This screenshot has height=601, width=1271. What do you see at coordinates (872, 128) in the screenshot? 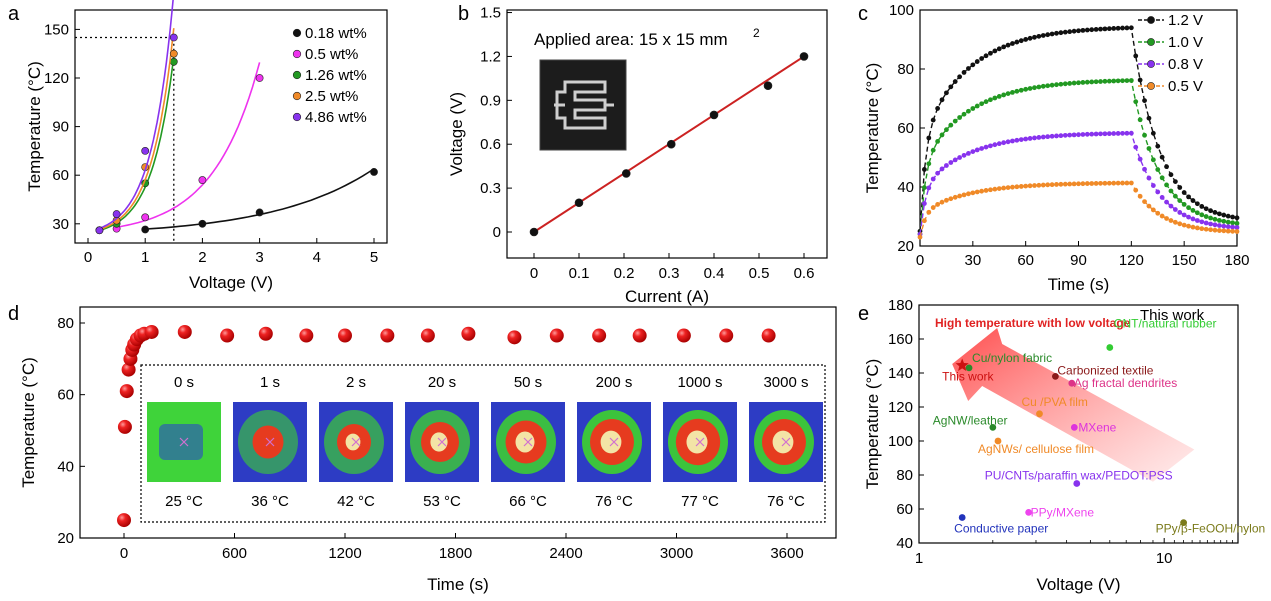
I see `y-axis-label: Temperature (°C)` at bounding box center [872, 128].